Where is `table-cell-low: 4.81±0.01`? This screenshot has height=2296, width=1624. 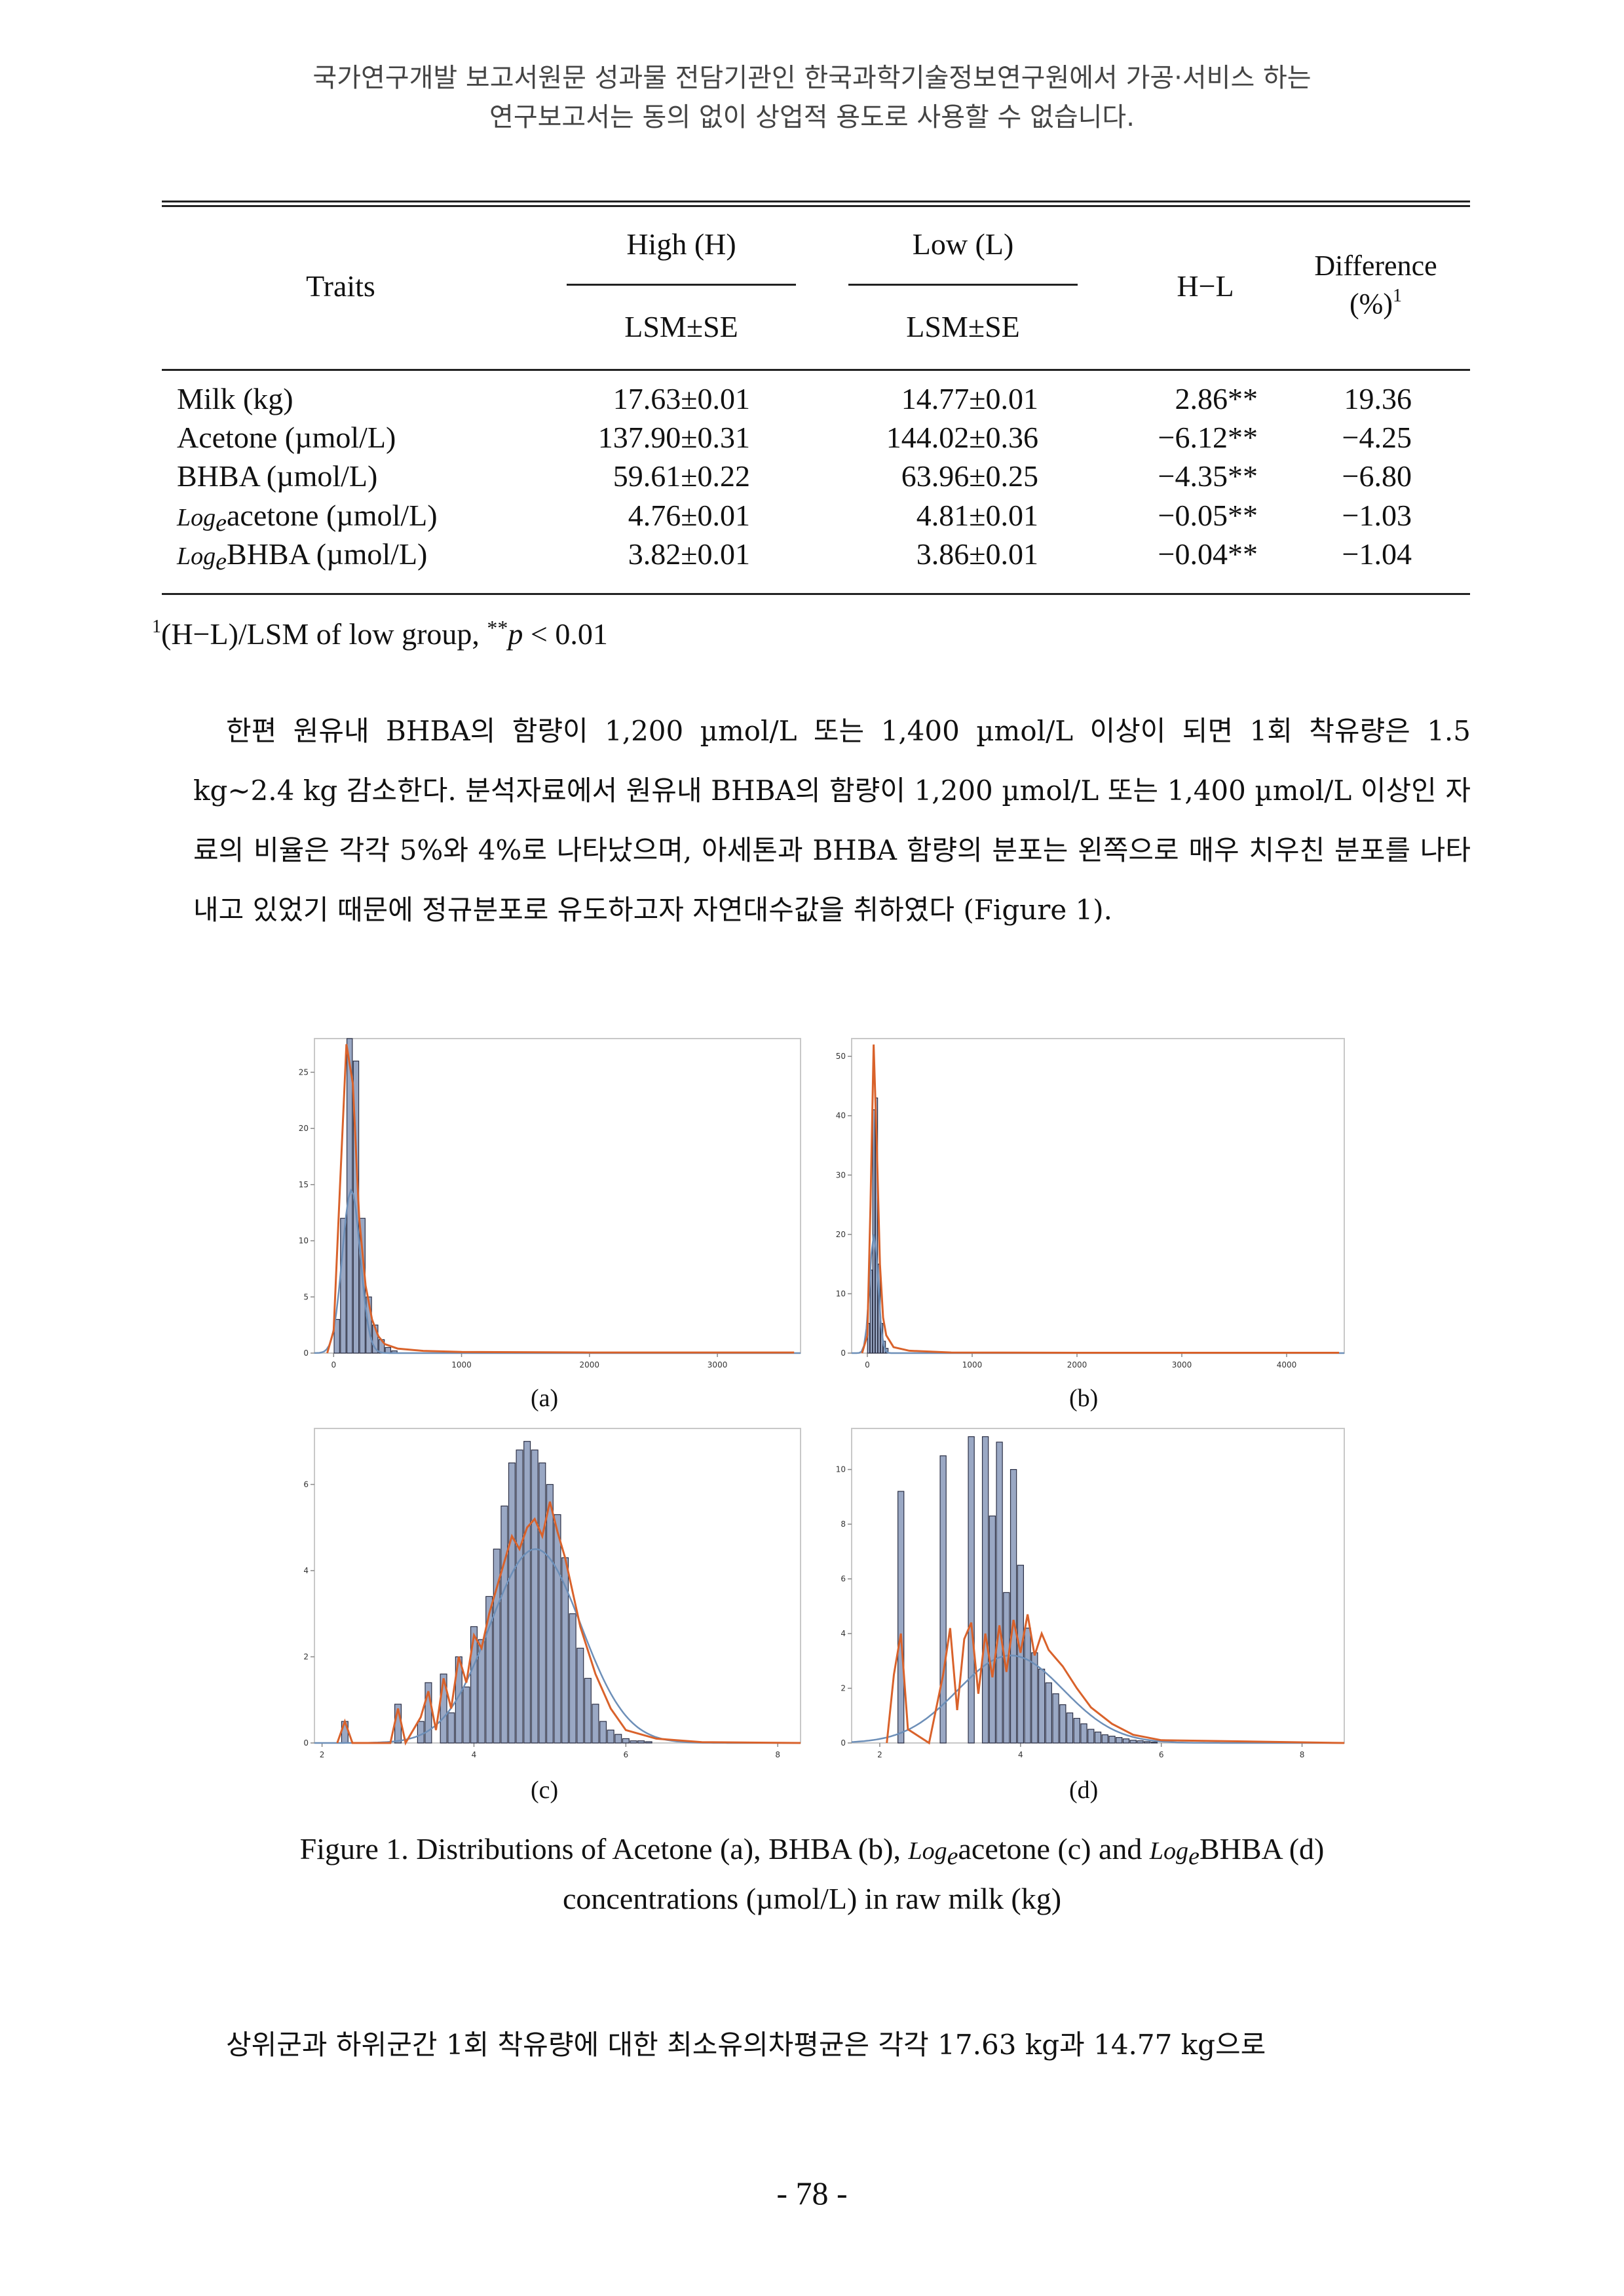
table-cell-low: 4.81±0.01 is located at coordinates (977, 515).